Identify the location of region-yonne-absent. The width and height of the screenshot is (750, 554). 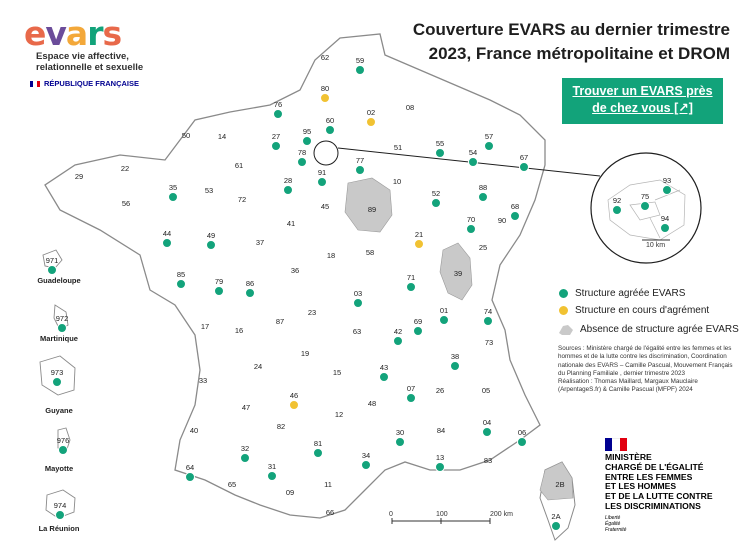
(368, 205).